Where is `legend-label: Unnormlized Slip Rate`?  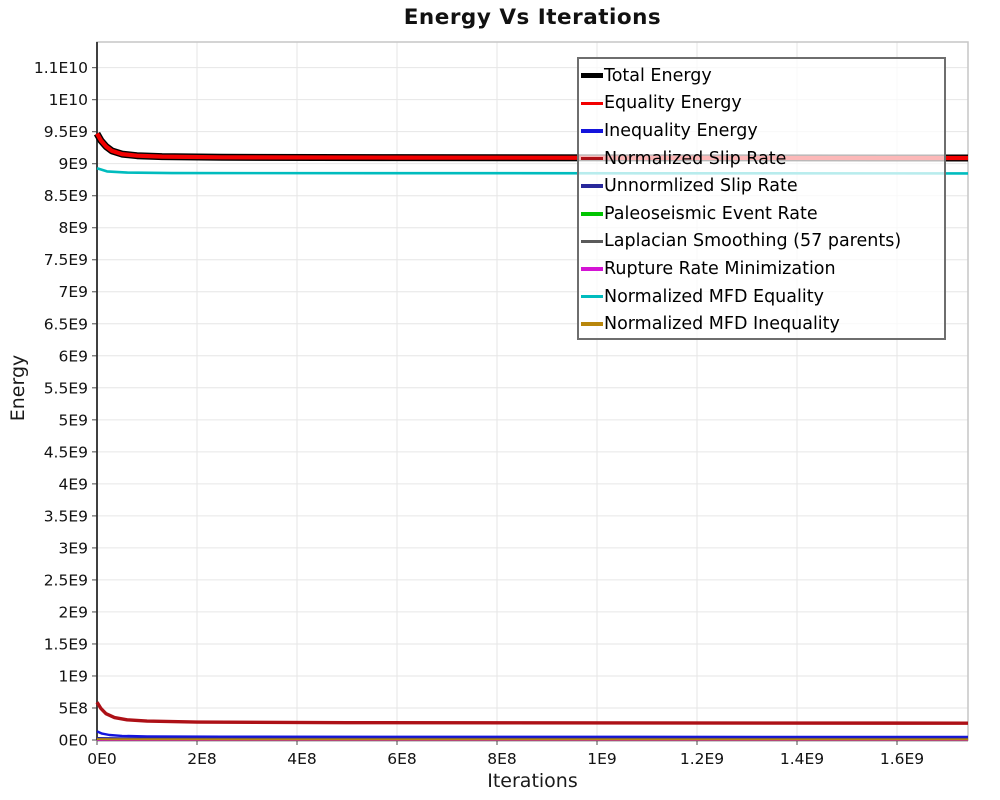
legend-label: Unnormlized Slip Rate is located at coordinates (701, 186).